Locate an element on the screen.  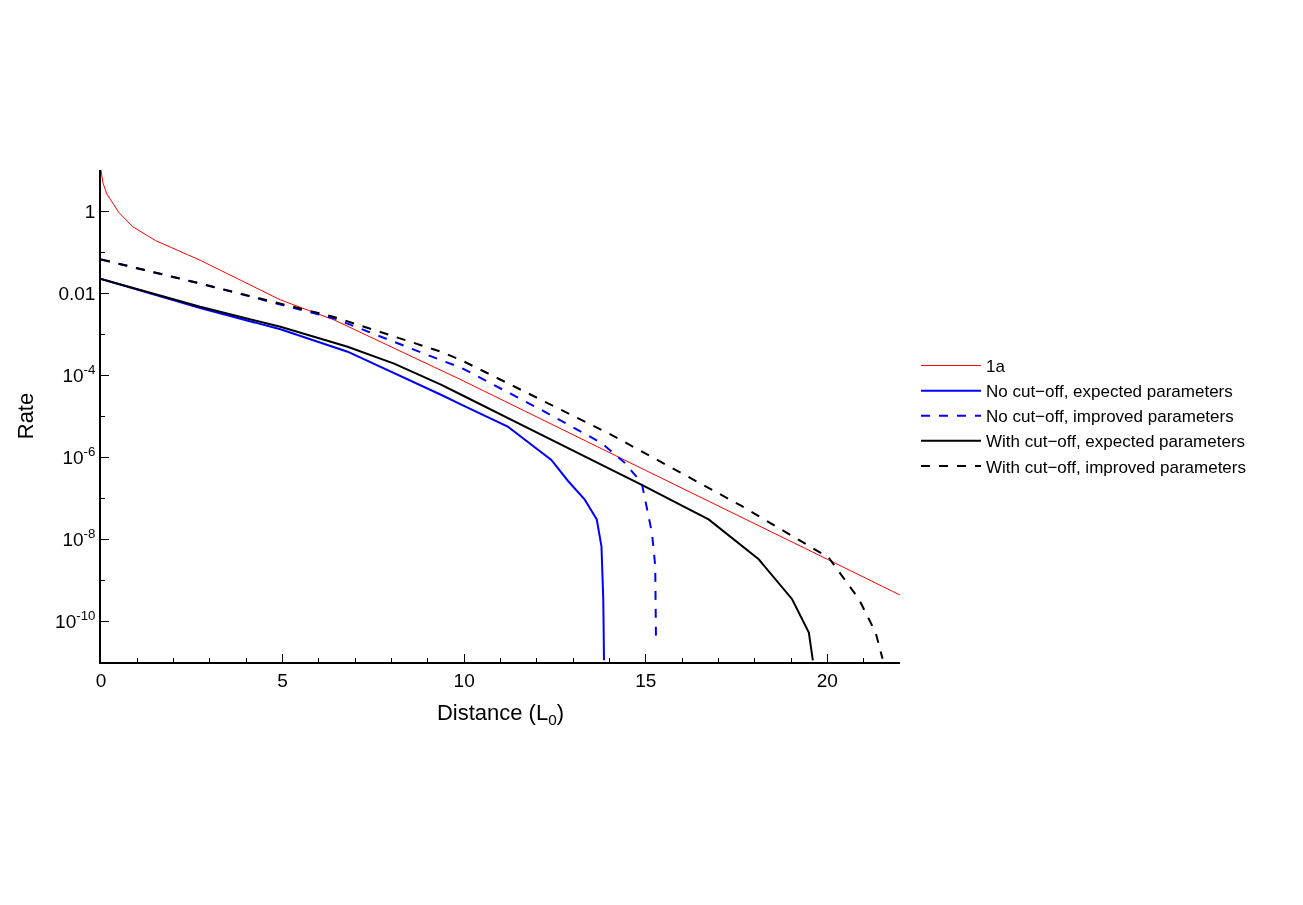
y-tick-label: 10$^{-10}$ is located at coordinates (75, 619).